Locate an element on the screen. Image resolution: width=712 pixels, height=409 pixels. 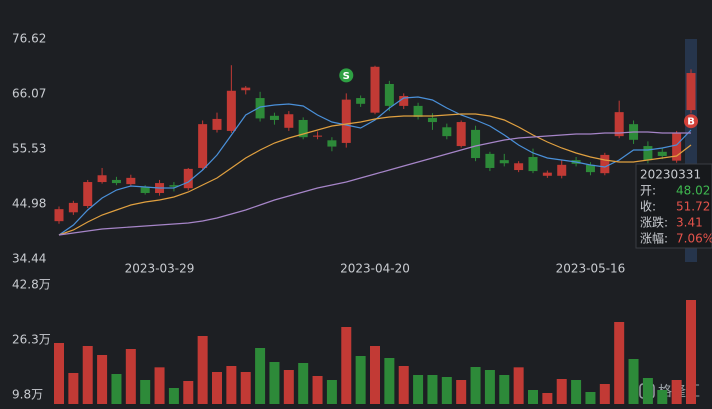
tooltip: 20230331 开: 48.02 收: 51.72 涨跌: 3.41 涨幅: 7.06% is located at coordinates (673, 206).